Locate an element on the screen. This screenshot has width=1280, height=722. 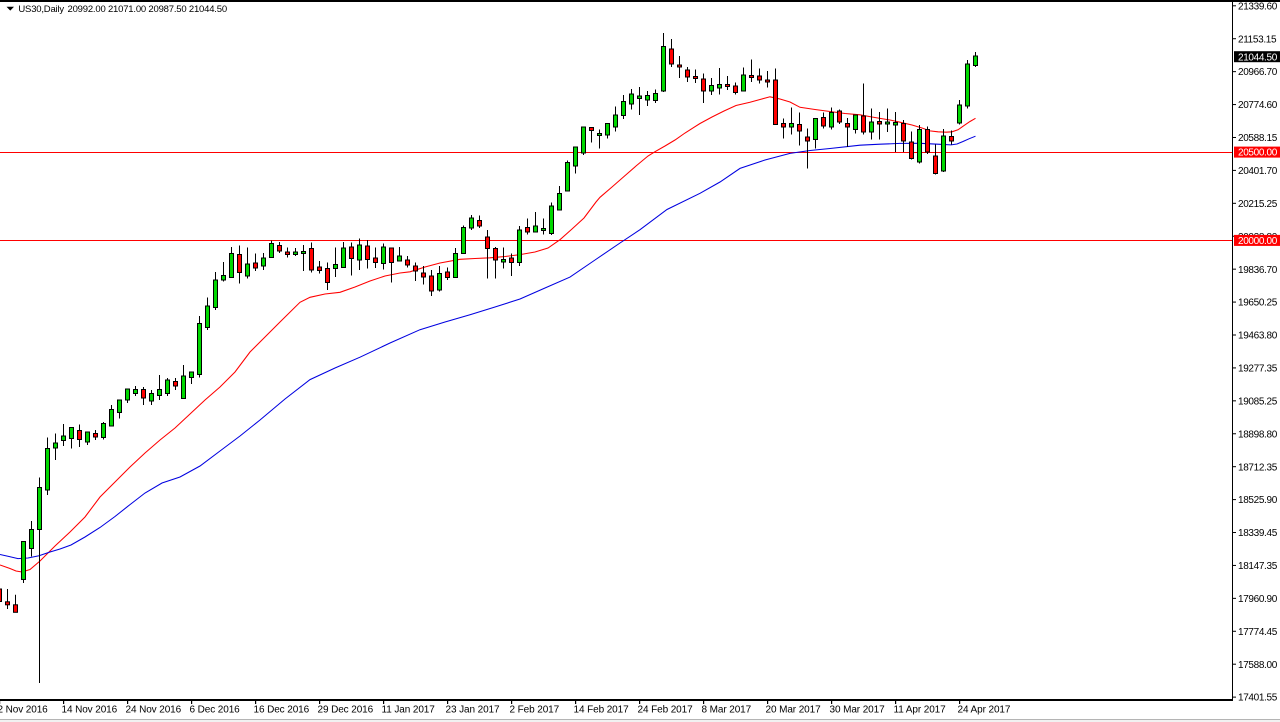
svg-text: 21153.15 is located at coordinates (1257, 39).